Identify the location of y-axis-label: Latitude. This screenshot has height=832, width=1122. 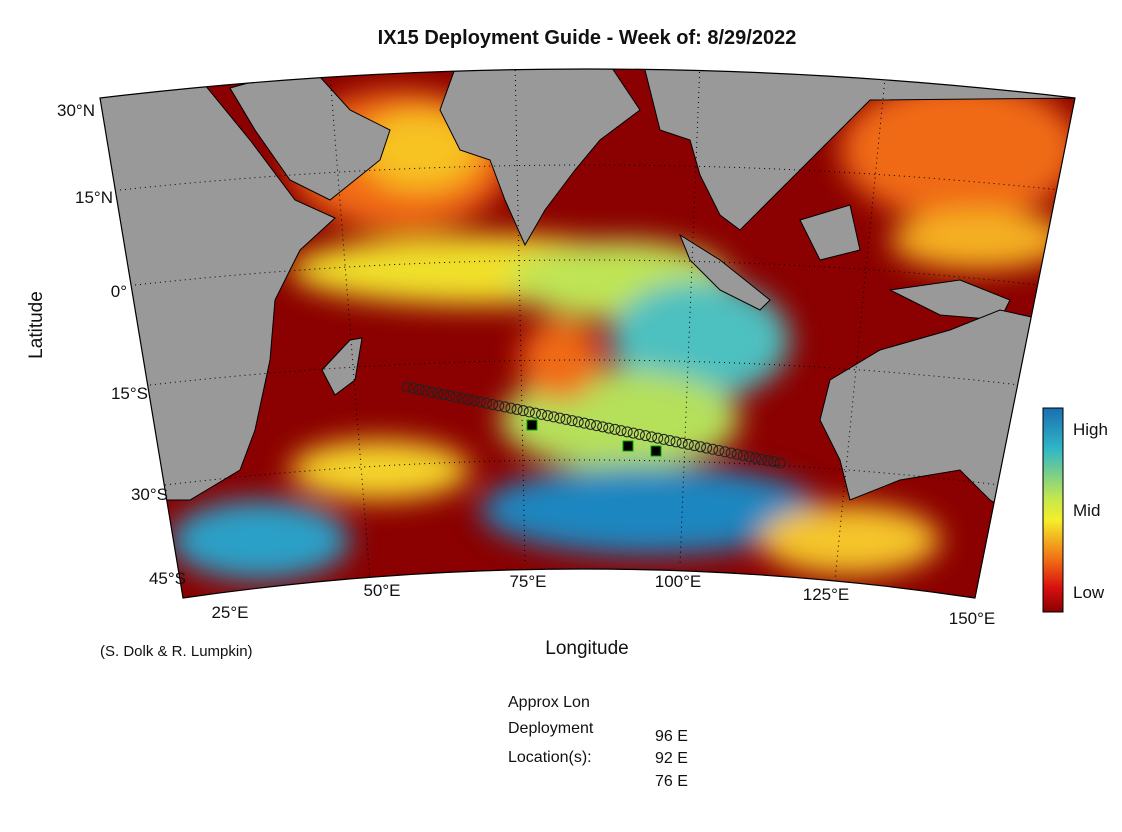
(36, 325).